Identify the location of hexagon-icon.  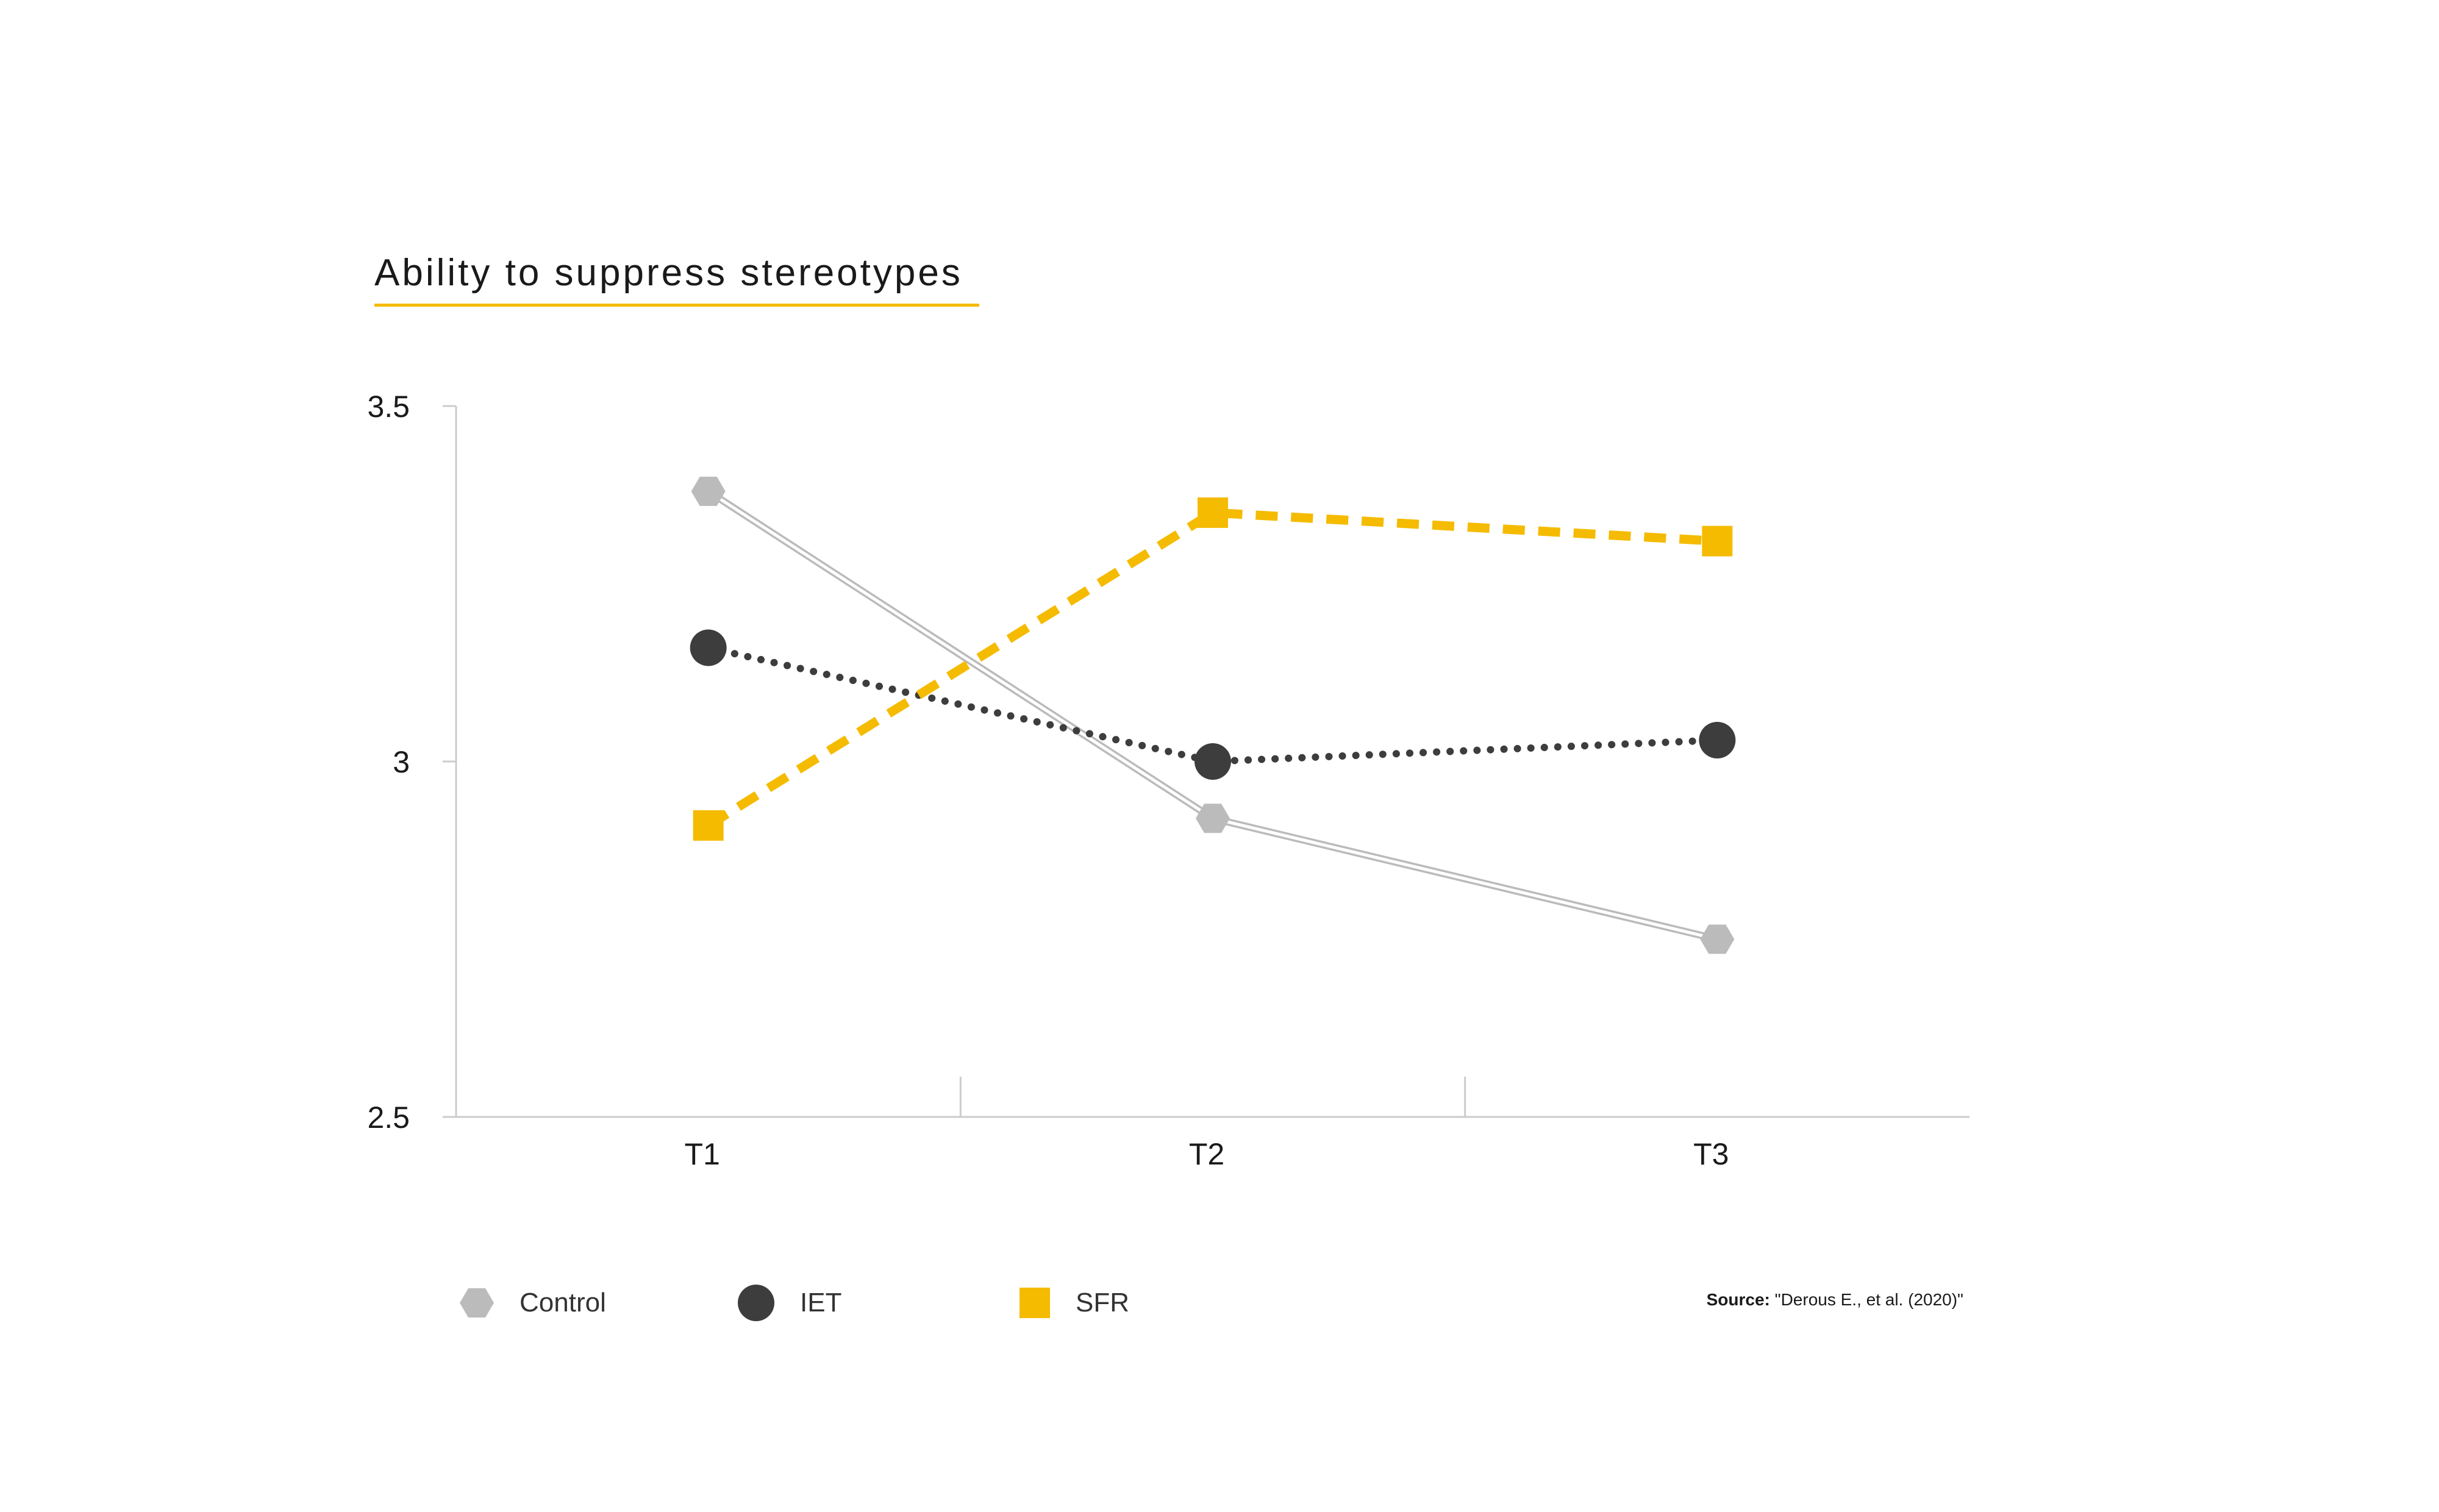
(477, 1303).